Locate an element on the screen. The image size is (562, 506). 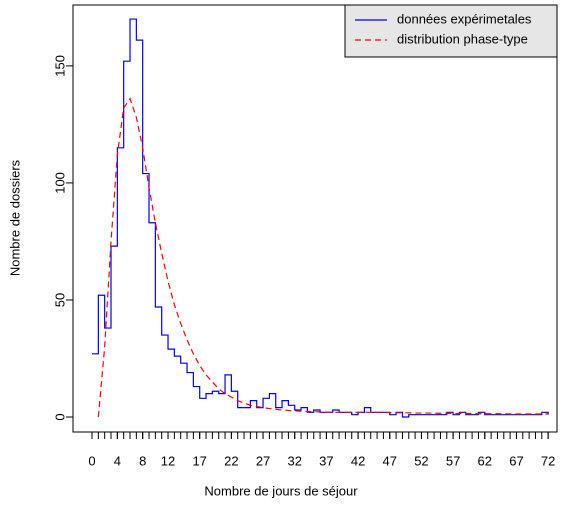
y-tick-label: 50 is located at coordinates (59, 300).